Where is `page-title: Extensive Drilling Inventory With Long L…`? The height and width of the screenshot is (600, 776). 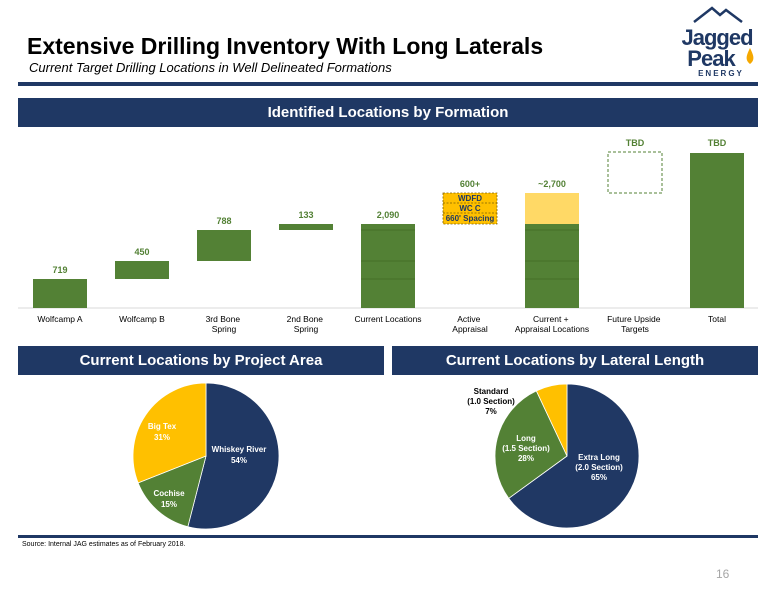 page-title: Extensive Drilling Inventory With Long L… is located at coordinates (285, 46).